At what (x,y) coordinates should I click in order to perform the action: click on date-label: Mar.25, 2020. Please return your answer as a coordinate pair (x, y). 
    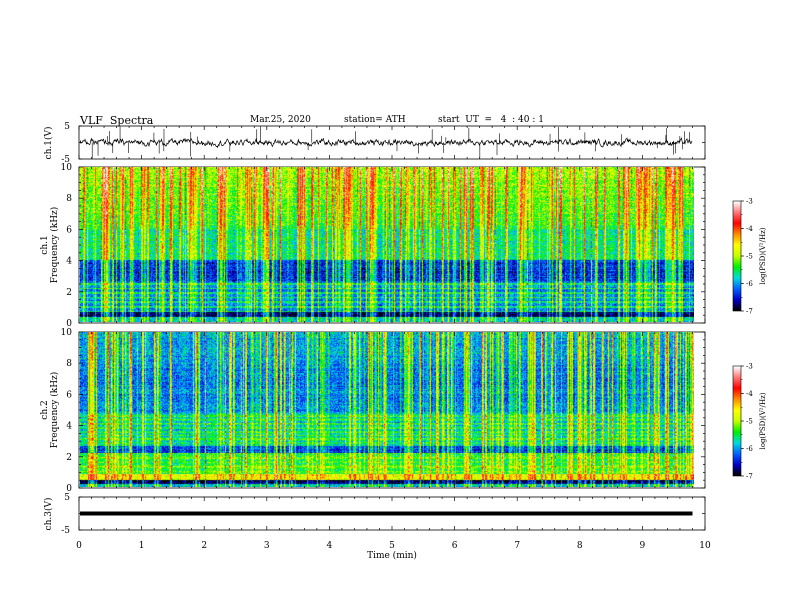
    Looking at the image, I should click on (280, 120).